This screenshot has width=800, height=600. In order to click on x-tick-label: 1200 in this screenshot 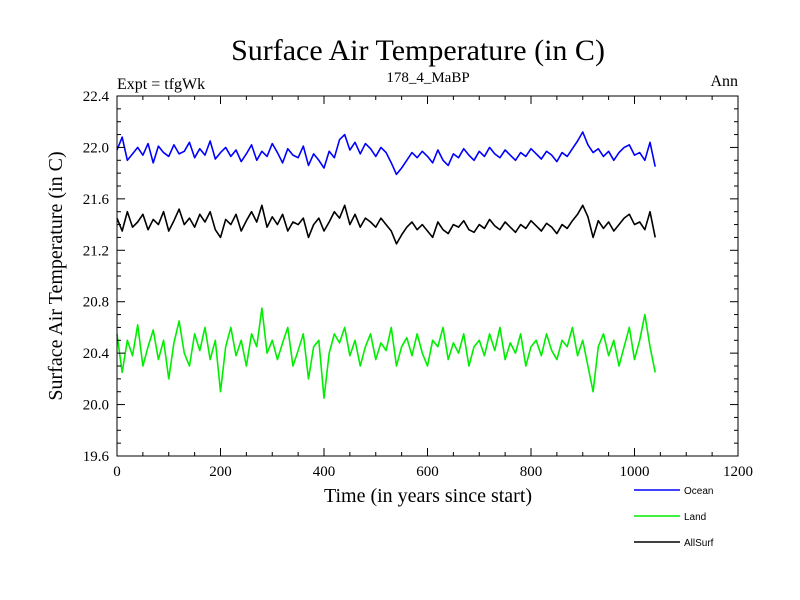, I will do `click(738, 472)`.